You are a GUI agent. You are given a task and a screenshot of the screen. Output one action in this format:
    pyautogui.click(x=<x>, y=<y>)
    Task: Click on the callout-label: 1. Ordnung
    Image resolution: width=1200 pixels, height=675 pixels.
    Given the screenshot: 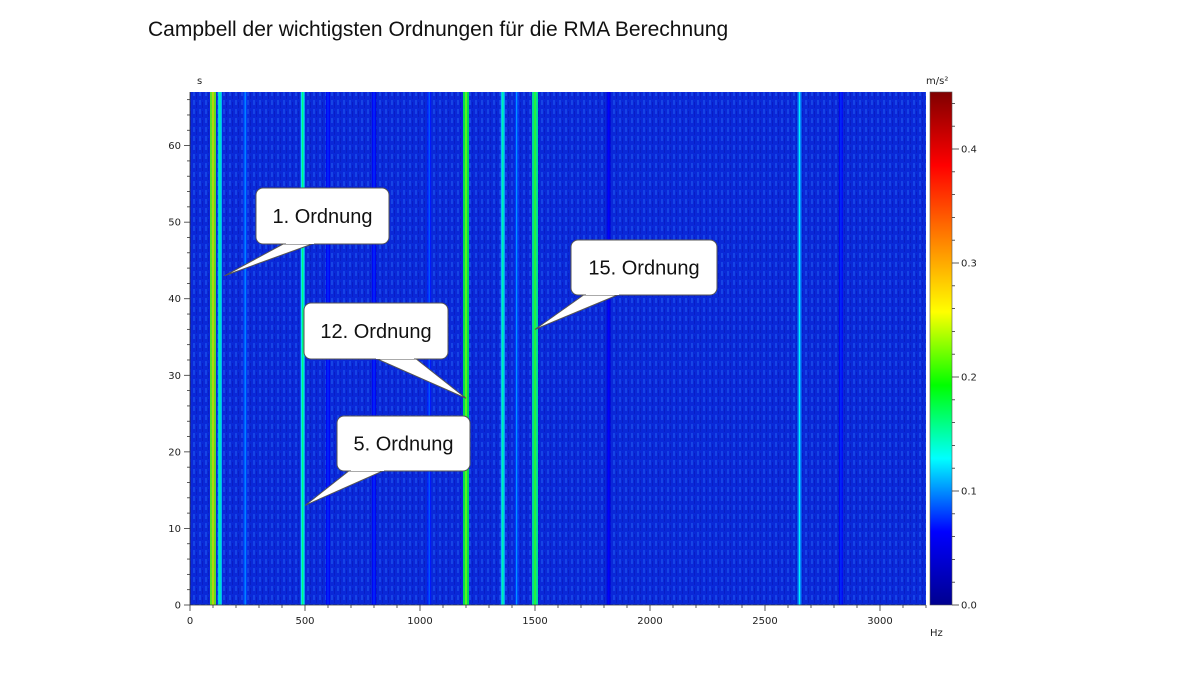 What is the action you would take?
    pyautogui.click(x=322, y=217)
    